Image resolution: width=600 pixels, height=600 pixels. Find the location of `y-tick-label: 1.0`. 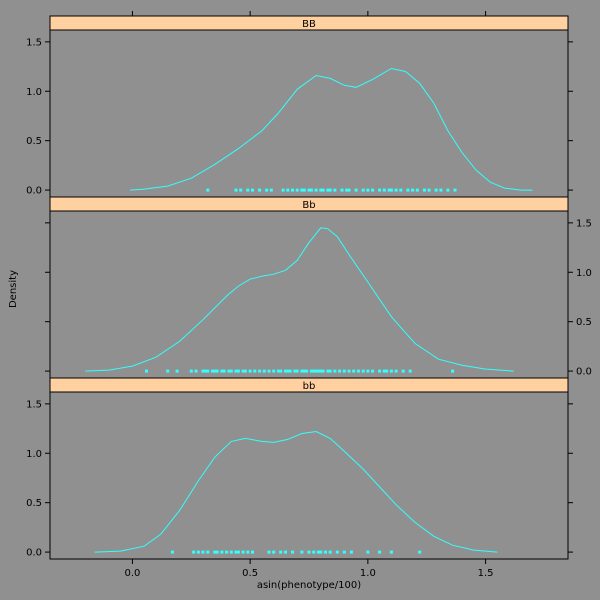

y-tick-label: 1.0 is located at coordinates (584, 273).